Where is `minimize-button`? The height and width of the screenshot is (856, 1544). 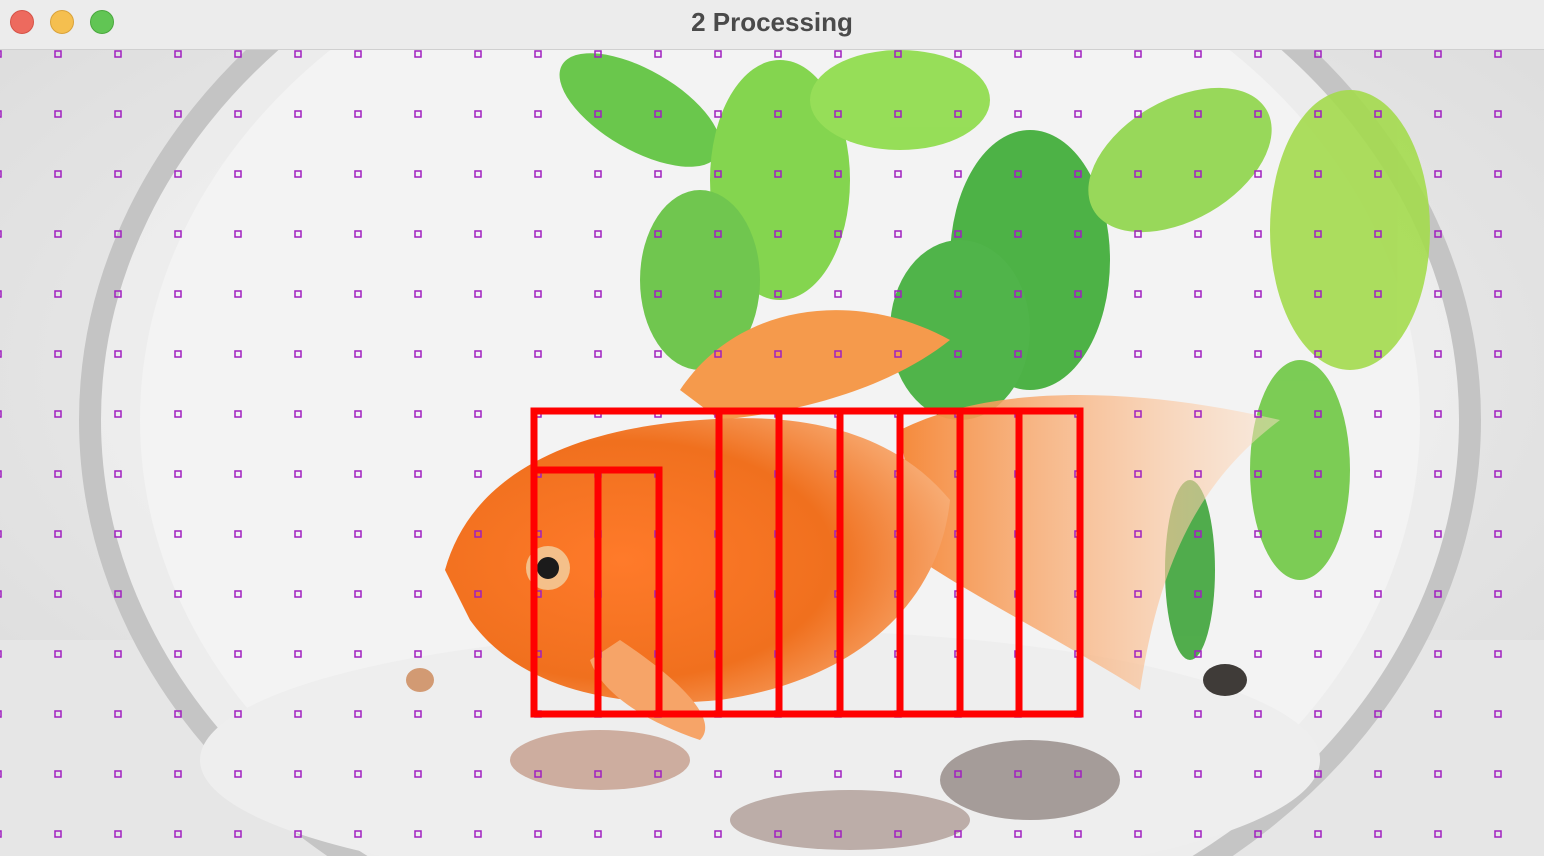 minimize-button is located at coordinates (62, 22).